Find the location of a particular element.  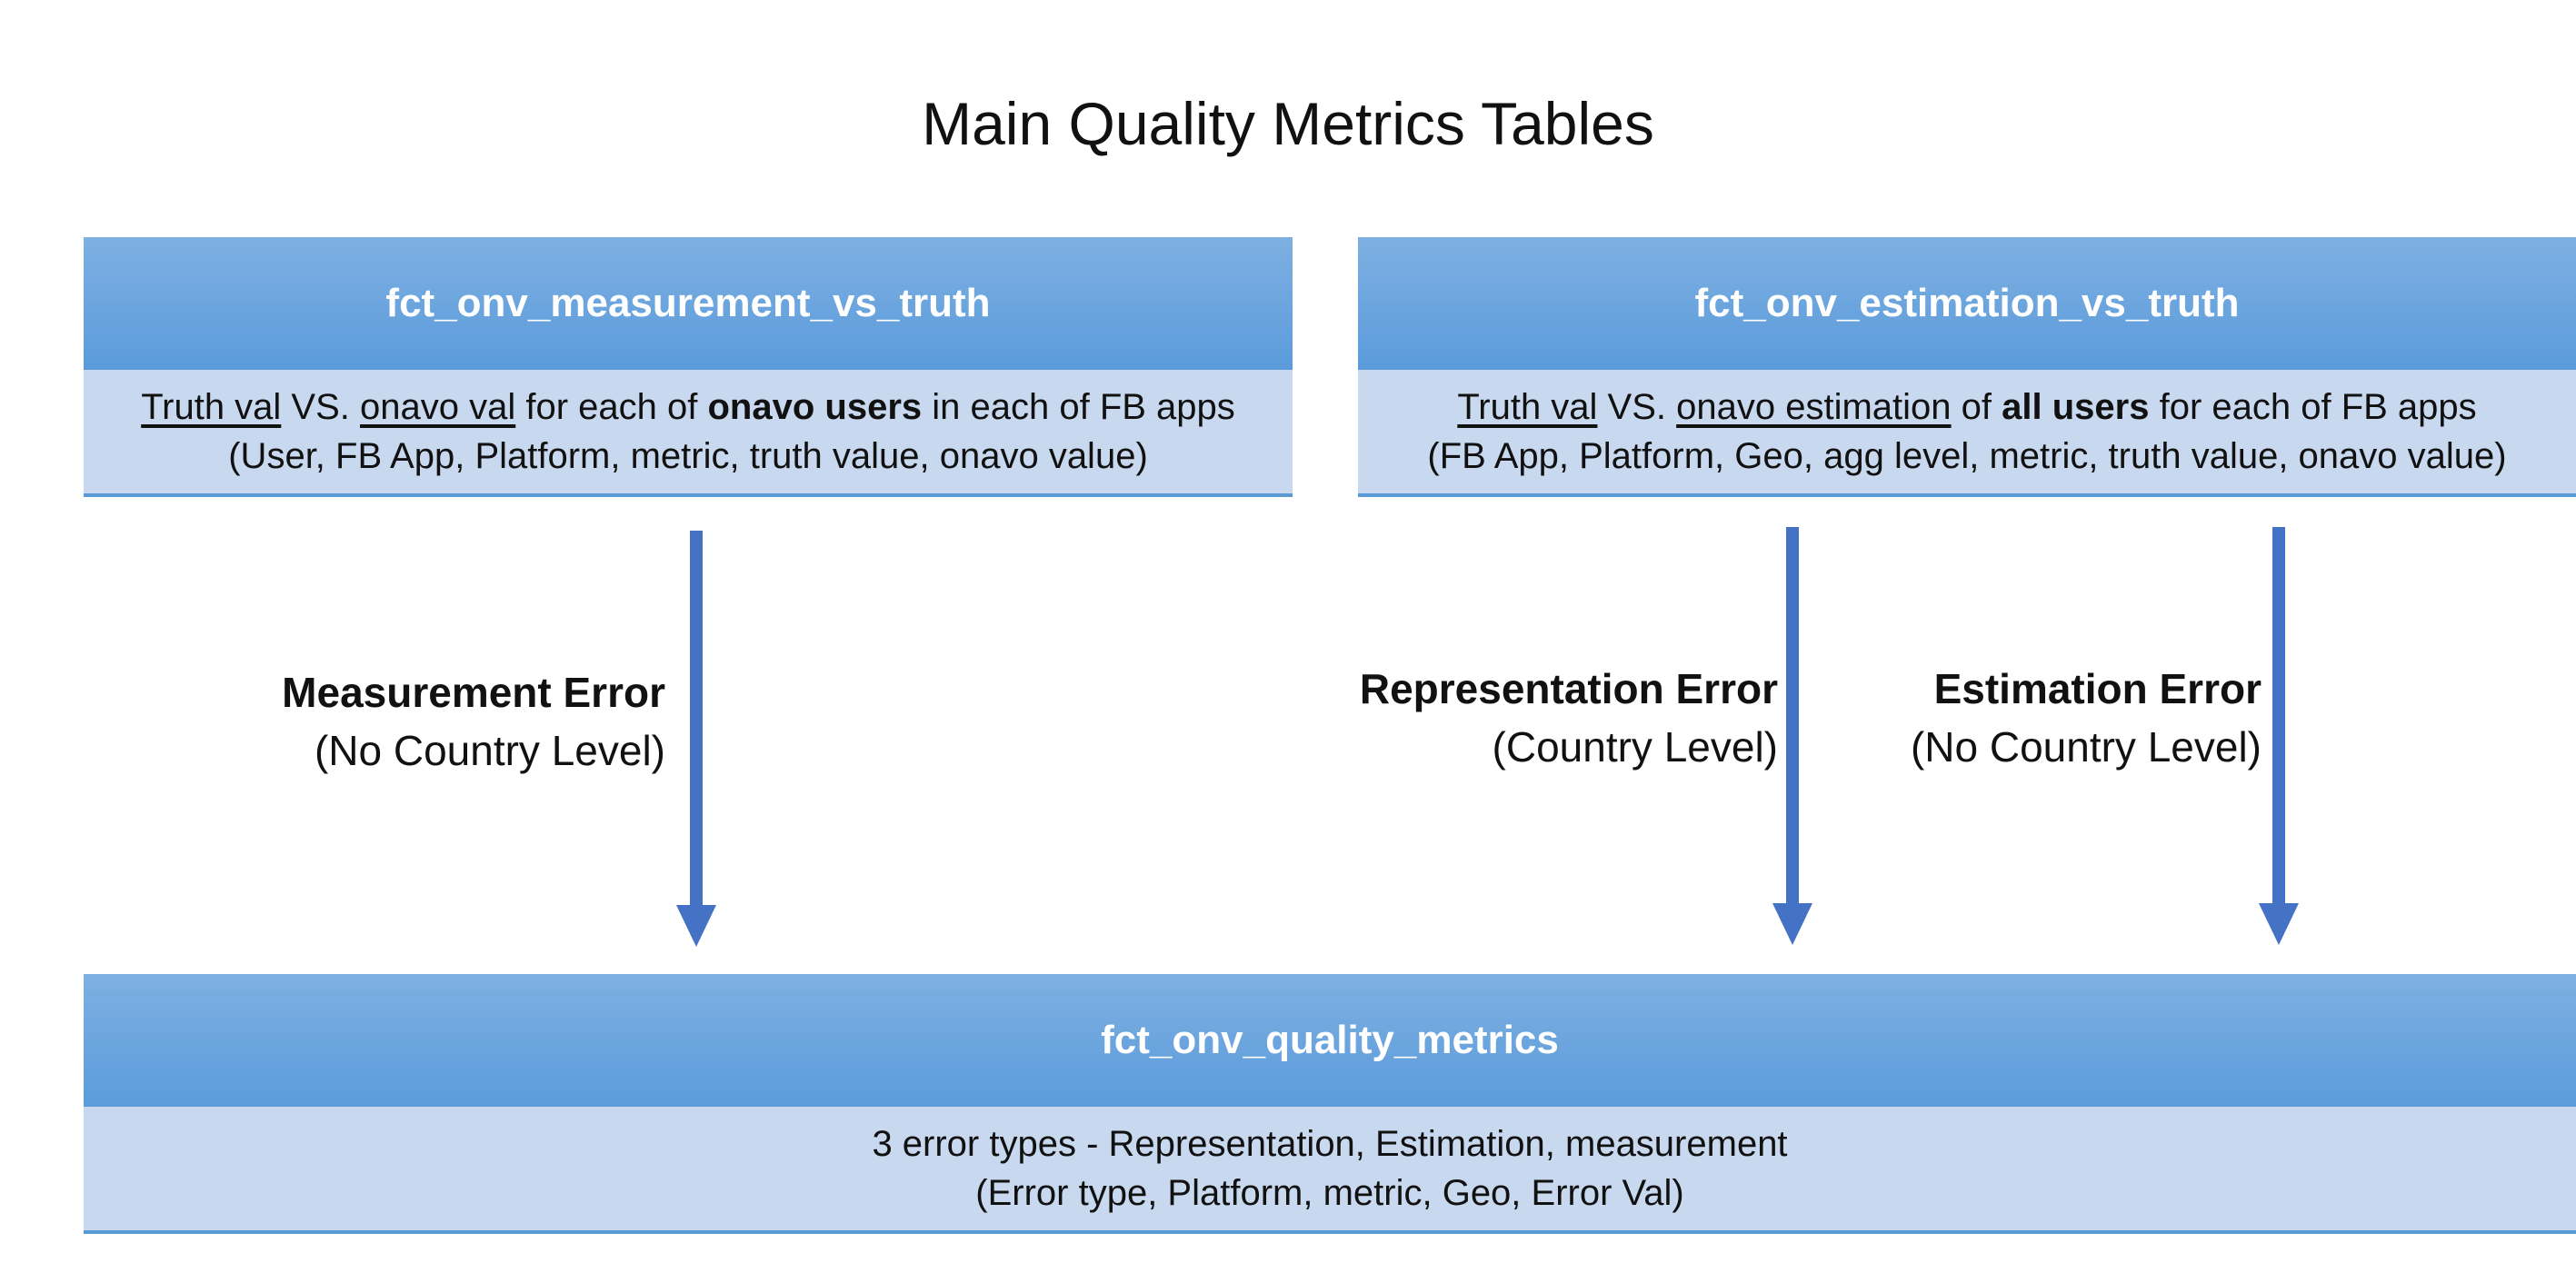

representation-arrow is located at coordinates (1792, 736).